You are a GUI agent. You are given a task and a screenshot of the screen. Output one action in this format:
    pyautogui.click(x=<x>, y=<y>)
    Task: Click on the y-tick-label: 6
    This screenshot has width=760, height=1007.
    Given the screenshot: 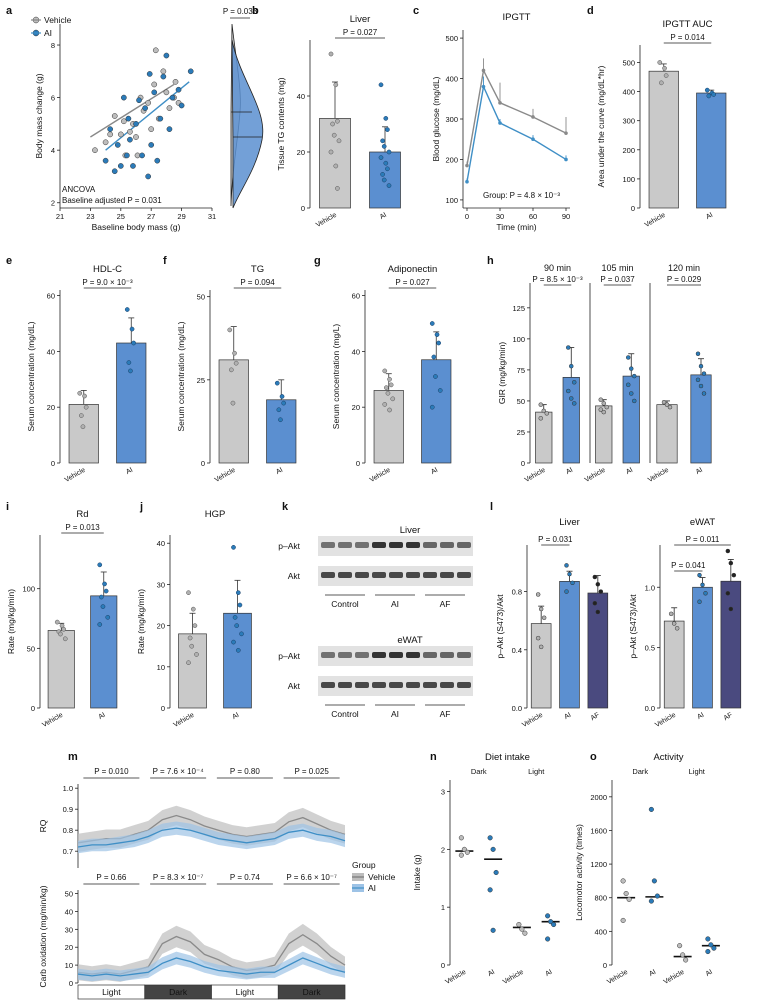 What is the action you would take?
    pyautogui.click(x=53, y=98)
    